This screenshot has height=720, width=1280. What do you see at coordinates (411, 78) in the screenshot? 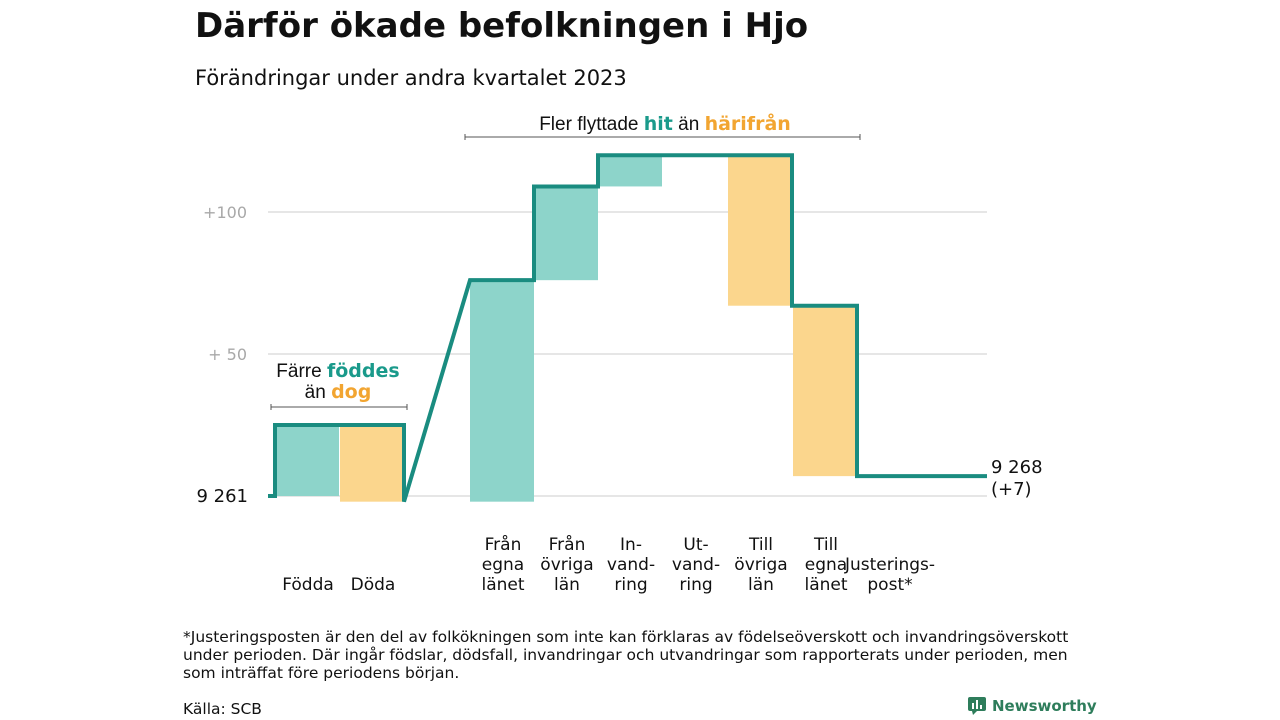
I see `chart-subtitle: Förändringar under andra kvartalet 2023` at bounding box center [411, 78].